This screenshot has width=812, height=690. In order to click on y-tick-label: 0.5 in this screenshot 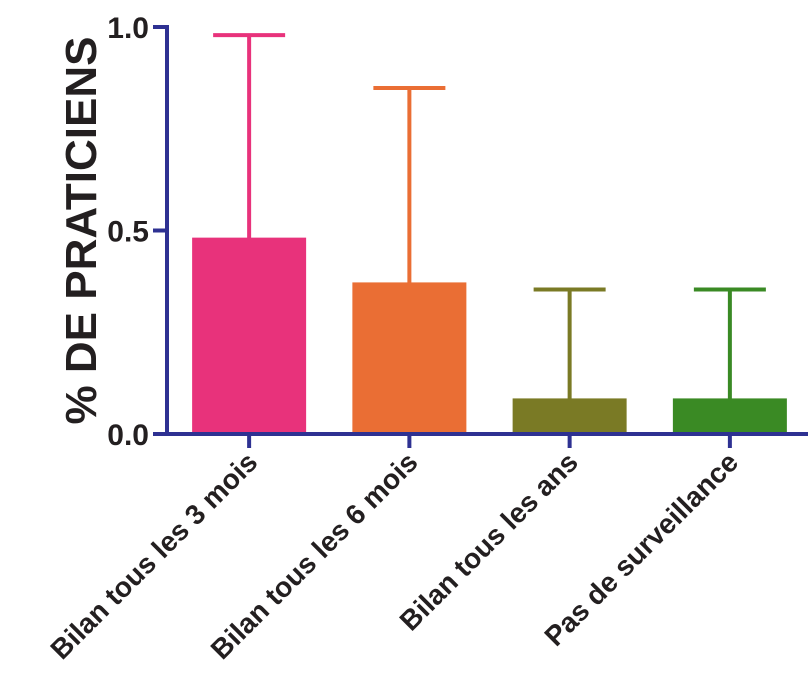, I will do `click(128, 232)`.